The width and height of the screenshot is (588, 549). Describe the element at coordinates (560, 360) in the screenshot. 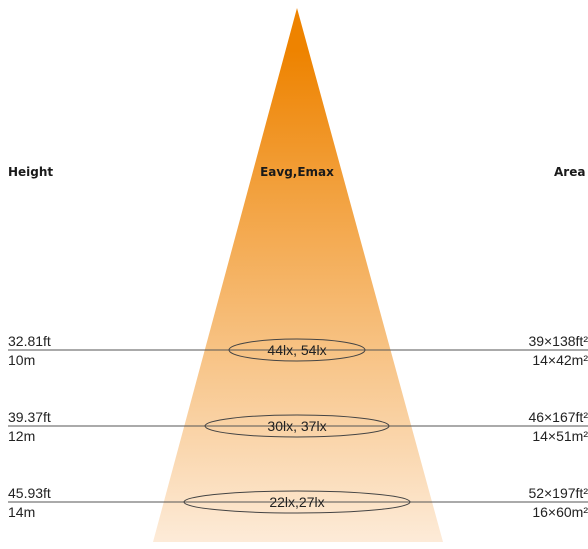

I see `area-m: 14×42m²` at that location.